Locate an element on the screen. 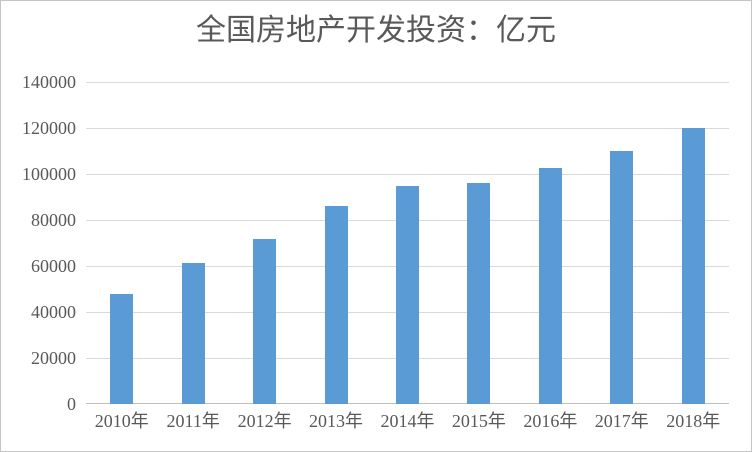 The width and height of the screenshot is (752, 452). bar-cell-2013年 is located at coordinates (335, 243).